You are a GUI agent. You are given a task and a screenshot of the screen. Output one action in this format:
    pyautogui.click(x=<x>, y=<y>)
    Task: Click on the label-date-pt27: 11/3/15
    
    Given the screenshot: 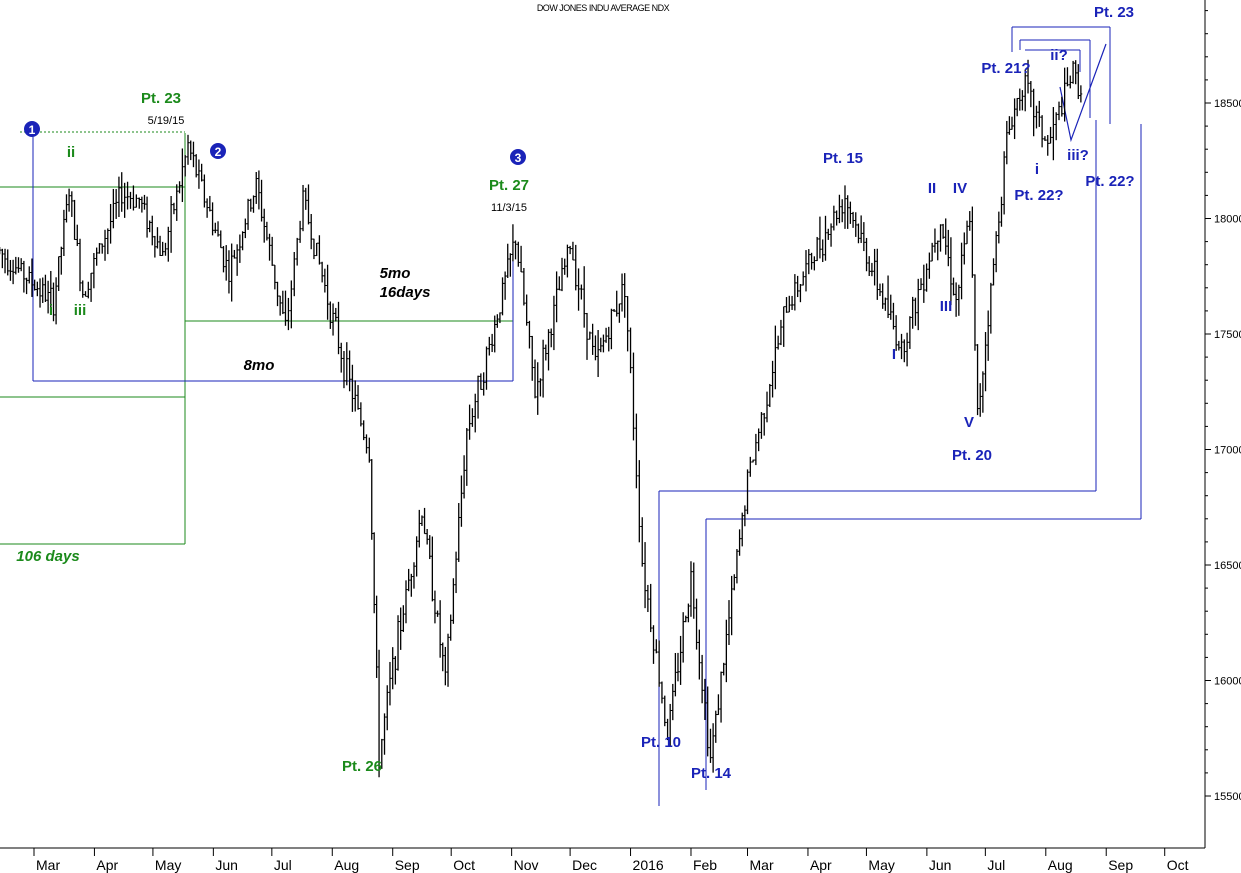 What is the action you would take?
    pyautogui.click(x=509, y=208)
    